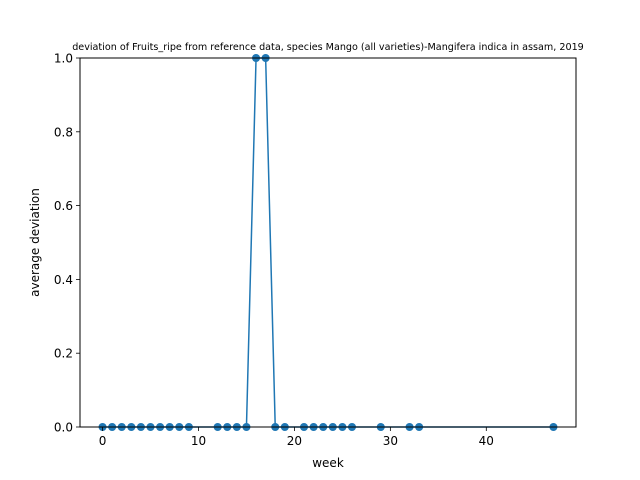 The image size is (640, 480). What do you see at coordinates (63, 354) in the screenshot?
I see `y-tick-label: 0.2` at bounding box center [63, 354].